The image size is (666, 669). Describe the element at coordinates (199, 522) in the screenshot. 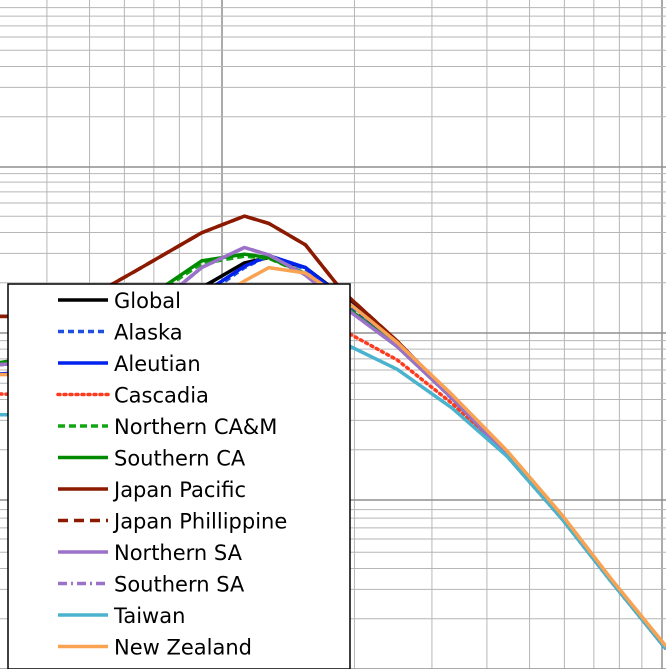

I see `legend-label: Japan Phillippine` at that location.